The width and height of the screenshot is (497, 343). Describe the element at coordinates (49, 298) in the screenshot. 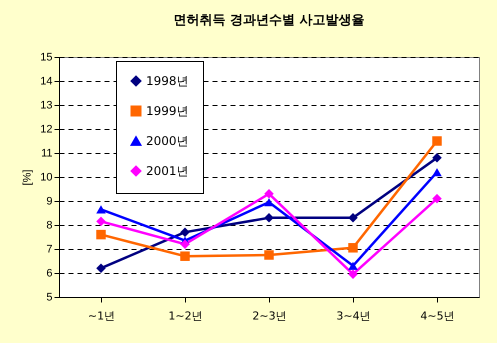

I see `y-tick-label: 5` at that location.